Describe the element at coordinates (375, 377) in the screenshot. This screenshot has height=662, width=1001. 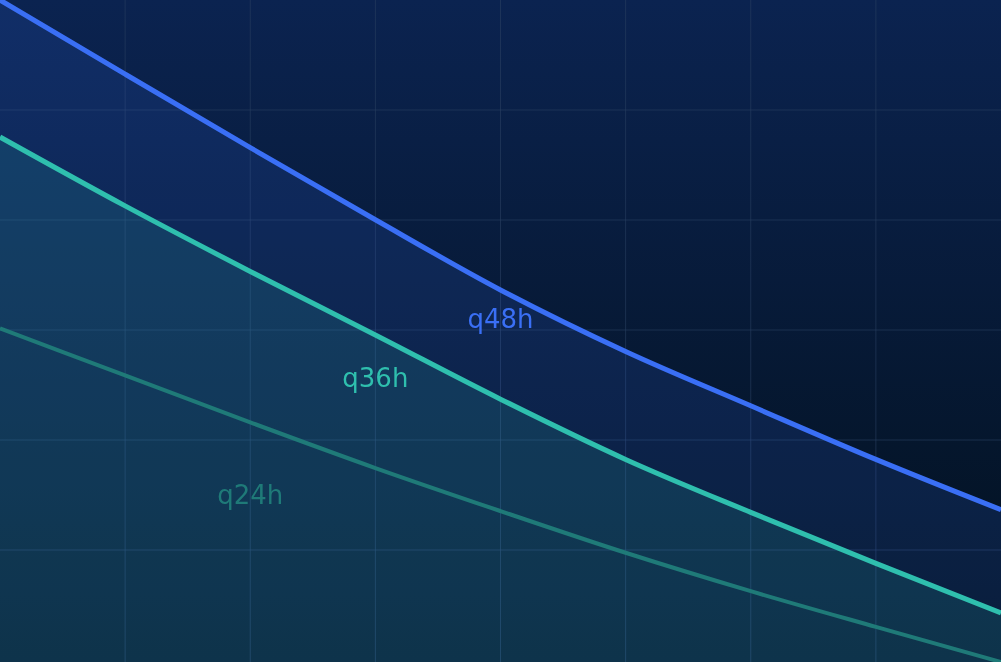
I see `series-label: q36h` at that location.